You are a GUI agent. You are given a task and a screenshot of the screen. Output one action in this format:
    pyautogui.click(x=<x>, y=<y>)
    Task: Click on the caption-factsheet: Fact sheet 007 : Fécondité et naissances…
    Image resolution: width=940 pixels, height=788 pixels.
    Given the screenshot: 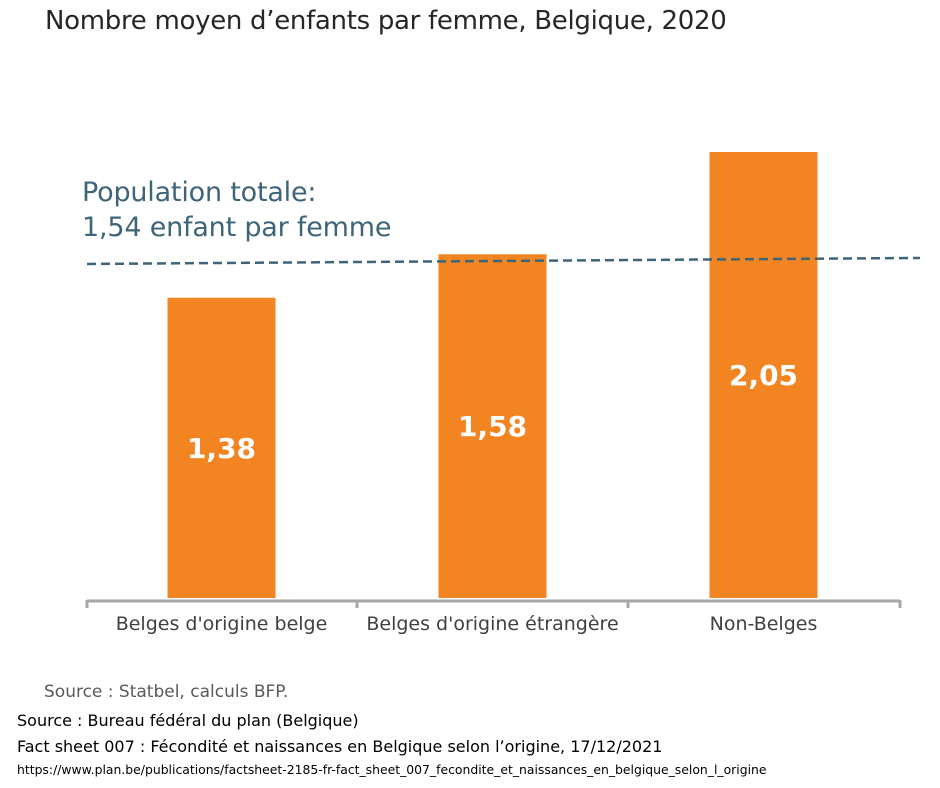 What is the action you would take?
    pyautogui.click(x=340, y=746)
    